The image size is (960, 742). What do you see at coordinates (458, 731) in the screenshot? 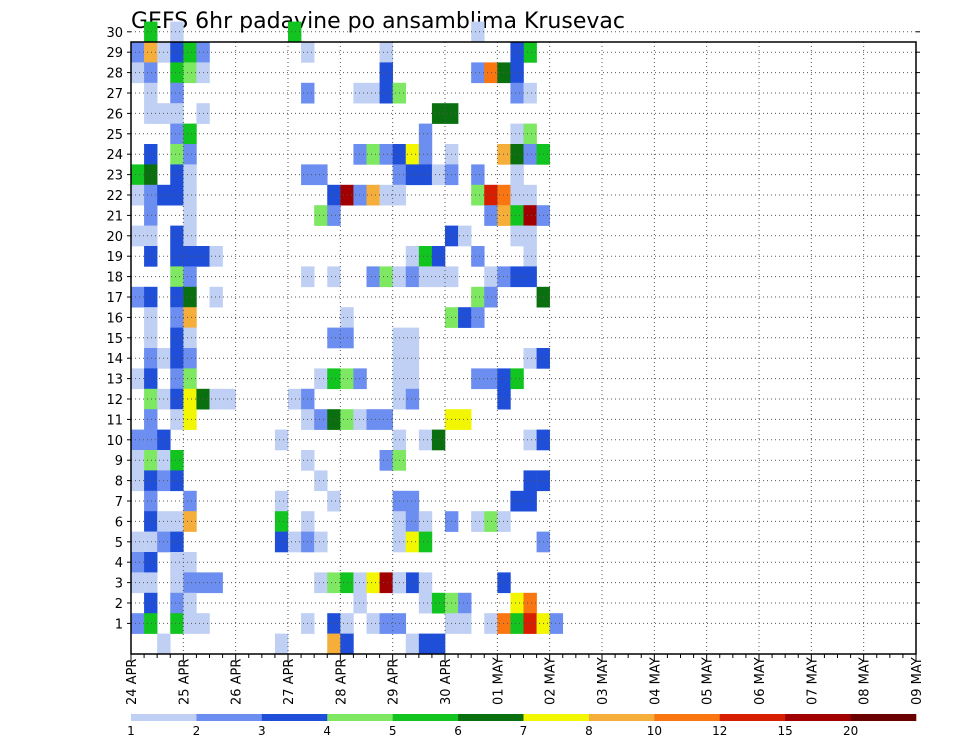
I see `legend-label: 6` at bounding box center [458, 731].